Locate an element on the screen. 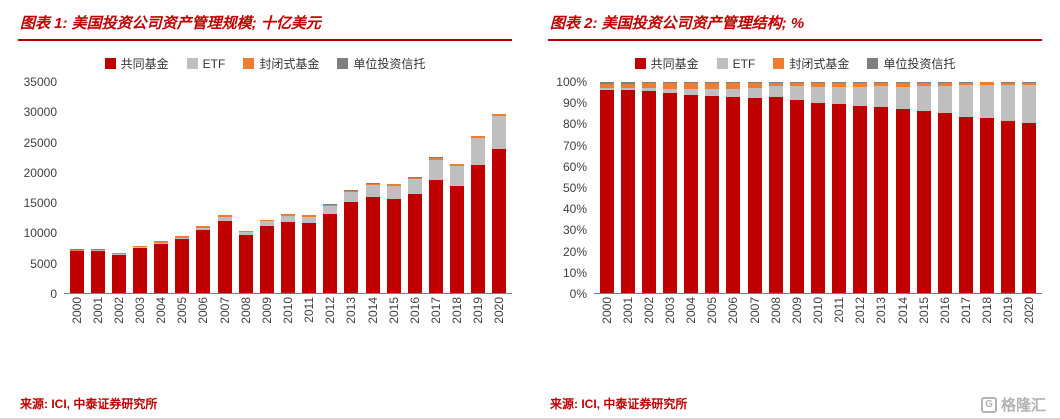  x-slot: 2019 is located at coordinates (1008, 323).